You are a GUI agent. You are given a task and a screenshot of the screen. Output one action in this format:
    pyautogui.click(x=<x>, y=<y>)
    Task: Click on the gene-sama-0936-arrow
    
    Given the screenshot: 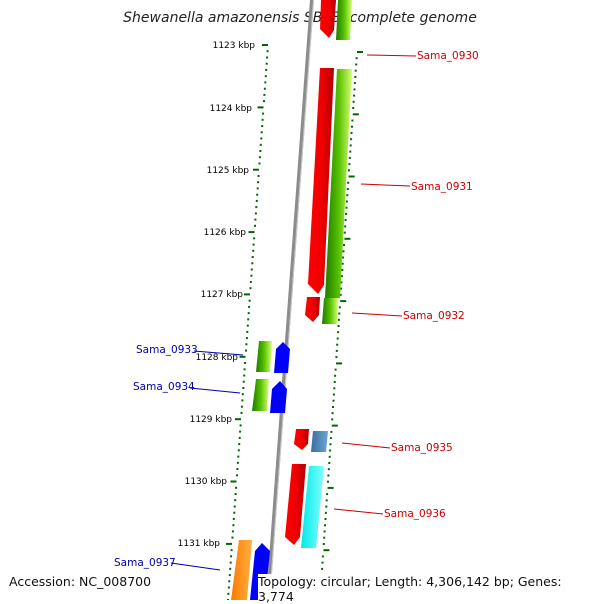 What is the action you would take?
    pyautogui.click(x=295, y=504)
    